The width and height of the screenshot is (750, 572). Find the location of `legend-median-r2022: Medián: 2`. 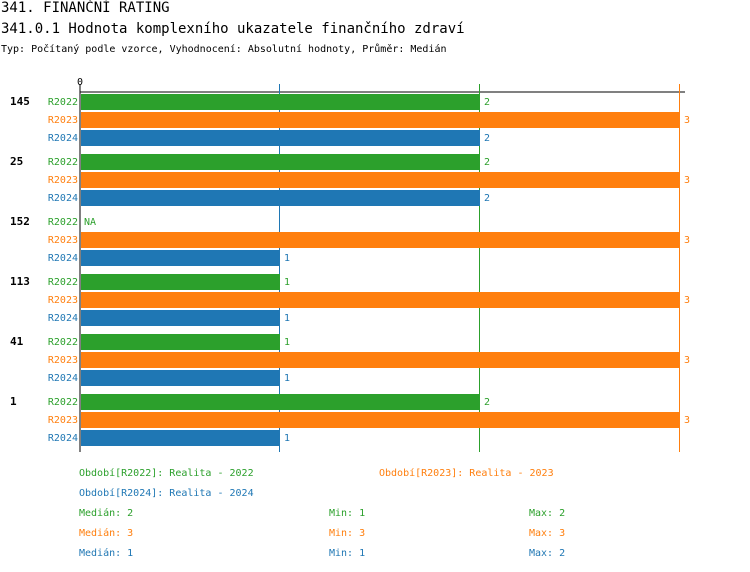

legend-median-r2022: Medián: 2 is located at coordinates (106, 513).